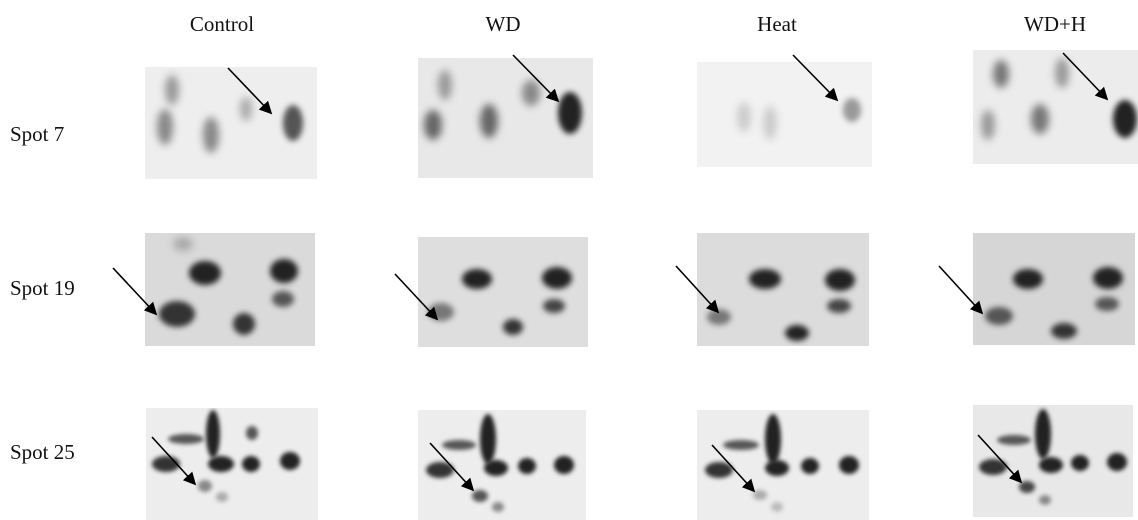 The image size is (1138, 520). I want to click on column-header-heat: Heat, so click(777, 24).